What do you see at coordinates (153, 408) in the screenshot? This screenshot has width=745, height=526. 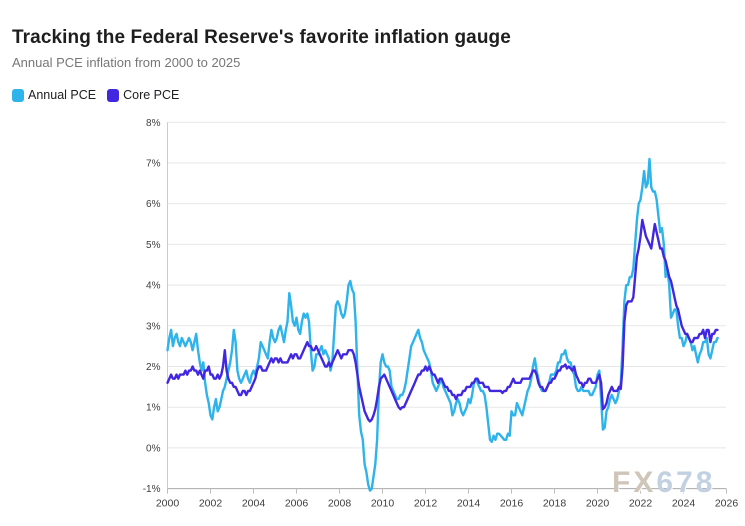 I see `y-tick-label: 1%` at bounding box center [153, 408].